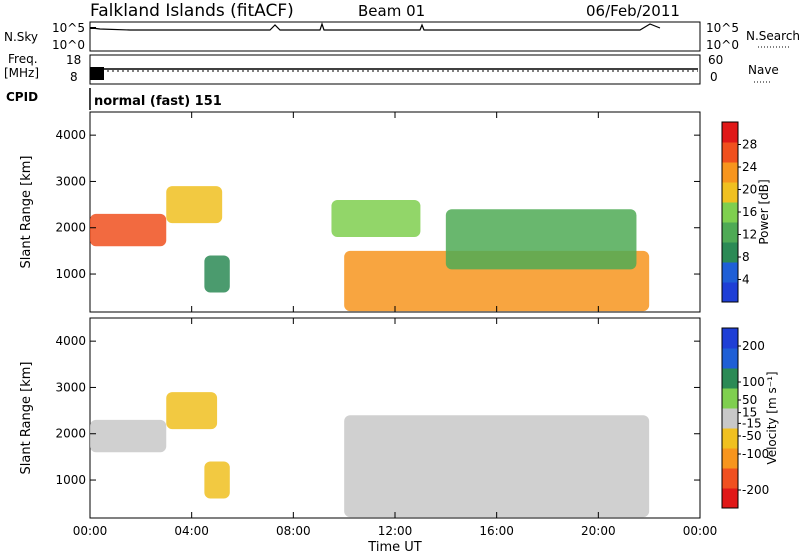  What do you see at coordinates (26, 418) in the screenshot?
I see `velocity-ylabel: Slant Range [km]` at bounding box center [26, 418].